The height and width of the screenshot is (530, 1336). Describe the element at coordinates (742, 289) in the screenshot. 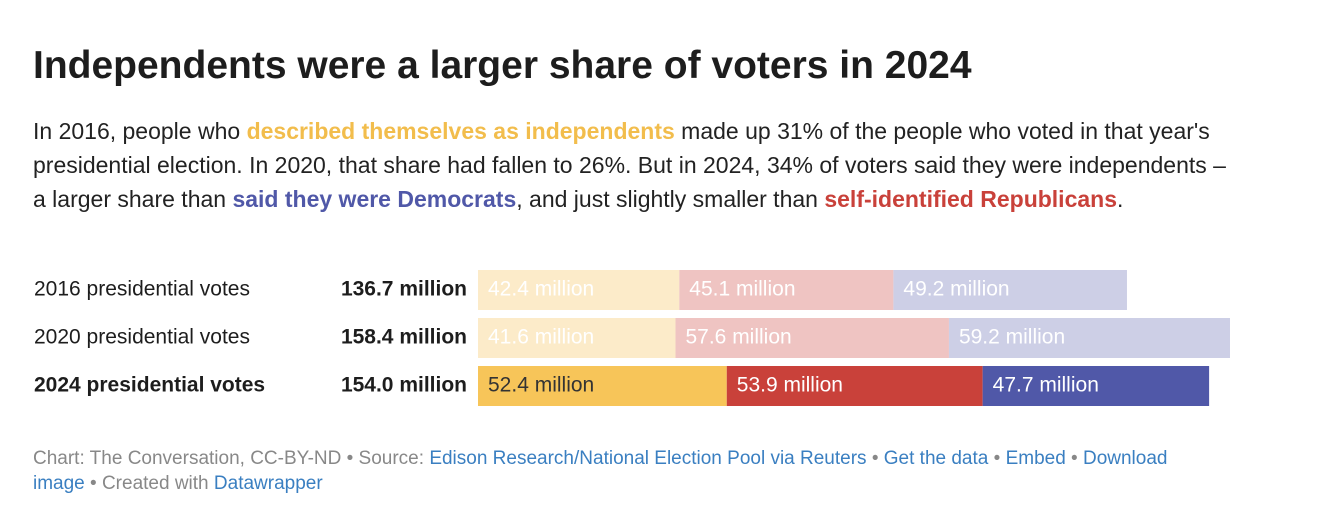

I see `value-label: 45.1 million` at that location.